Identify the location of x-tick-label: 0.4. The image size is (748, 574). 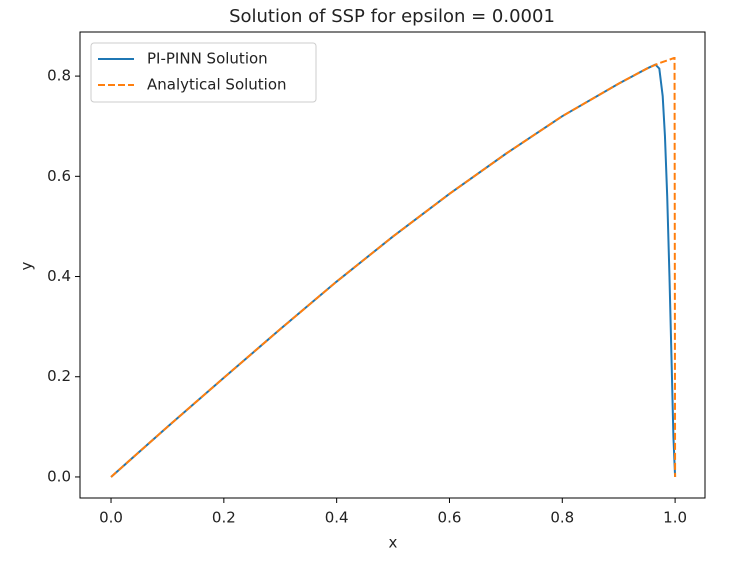
(337, 518).